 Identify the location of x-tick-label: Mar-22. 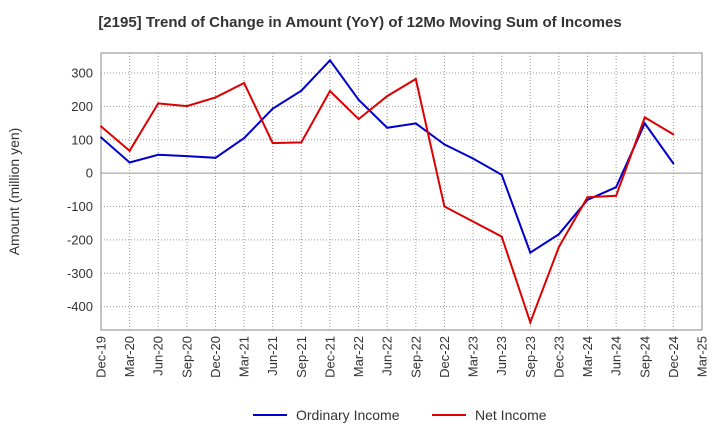
(358, 356).